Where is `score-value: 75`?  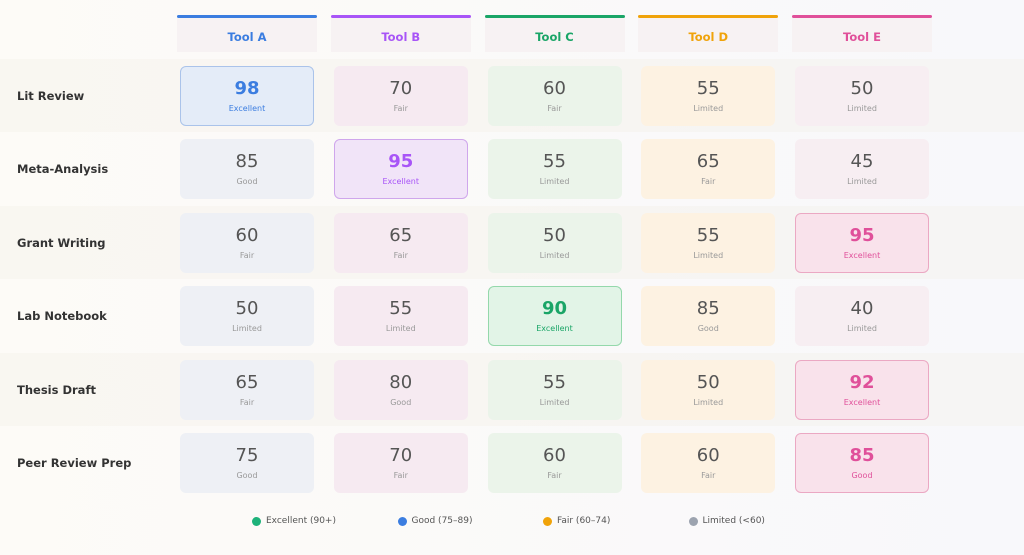
score-value: 75 is located at coordinates (247, 455).